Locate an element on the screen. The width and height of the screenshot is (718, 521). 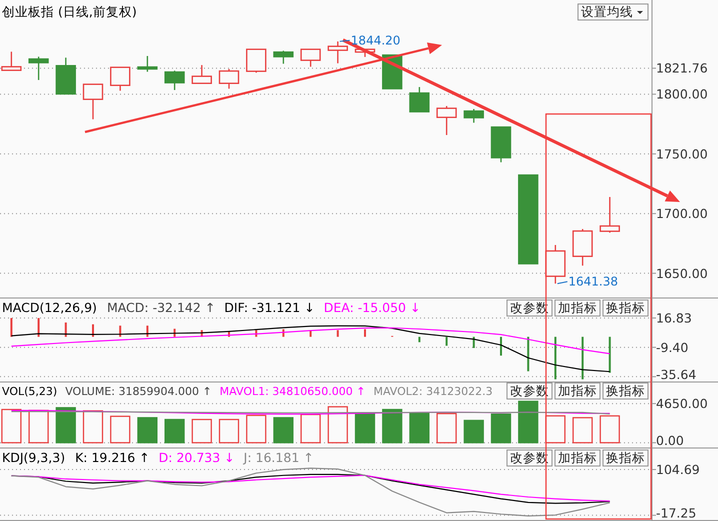
chart-title: MACD(12,26,9) is located at coordinates (49, 307).